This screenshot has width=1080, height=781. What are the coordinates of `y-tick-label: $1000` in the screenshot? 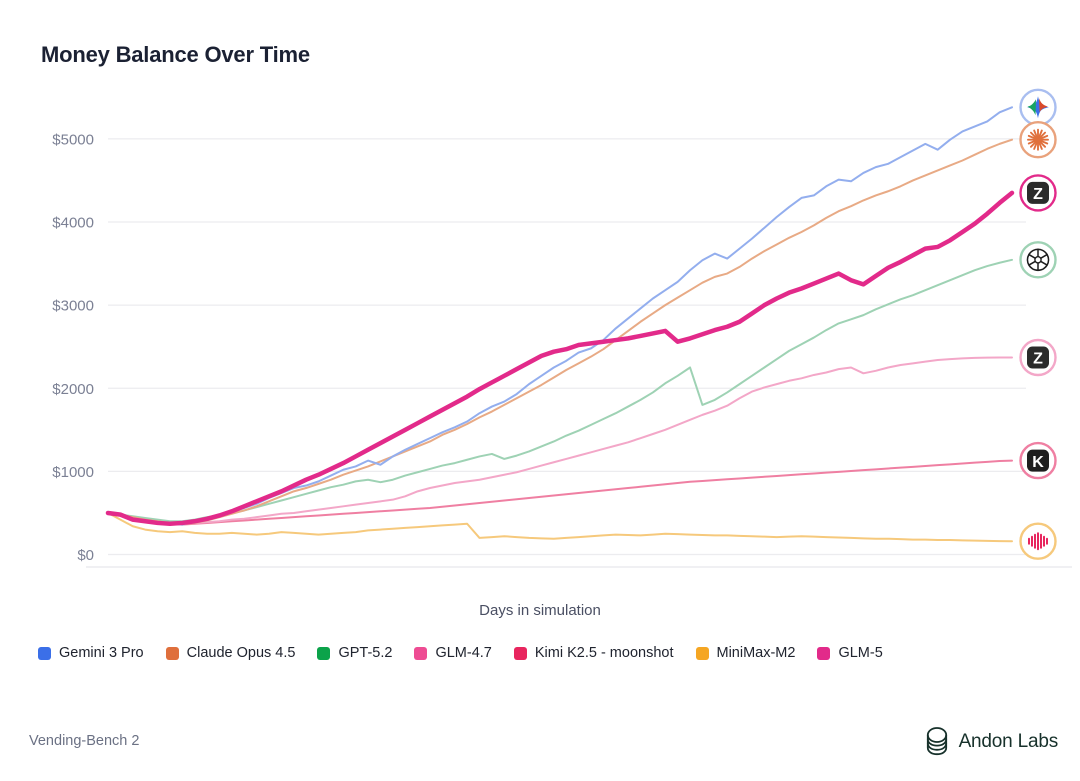 It's located at (73, 472).